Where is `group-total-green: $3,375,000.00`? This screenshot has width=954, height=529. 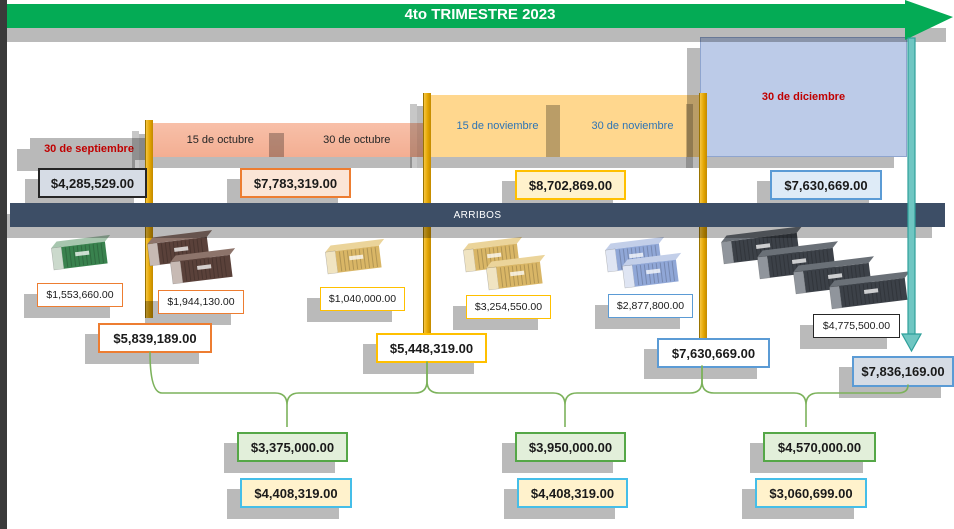 group-total-green: $3,375,000.00 is located at coordinates (292, 447).